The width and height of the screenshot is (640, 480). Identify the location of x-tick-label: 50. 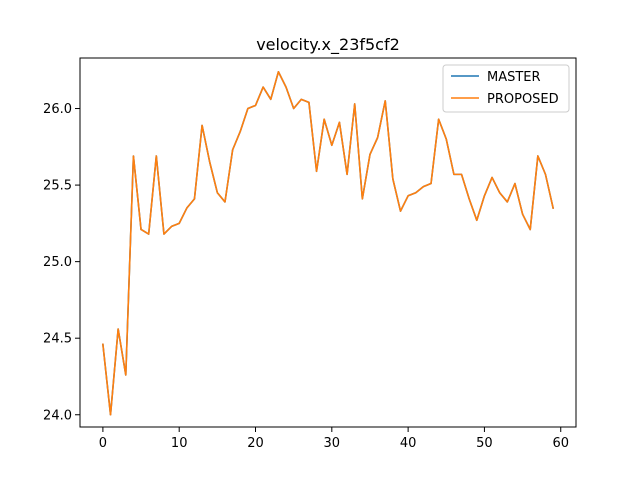
(484, 443).